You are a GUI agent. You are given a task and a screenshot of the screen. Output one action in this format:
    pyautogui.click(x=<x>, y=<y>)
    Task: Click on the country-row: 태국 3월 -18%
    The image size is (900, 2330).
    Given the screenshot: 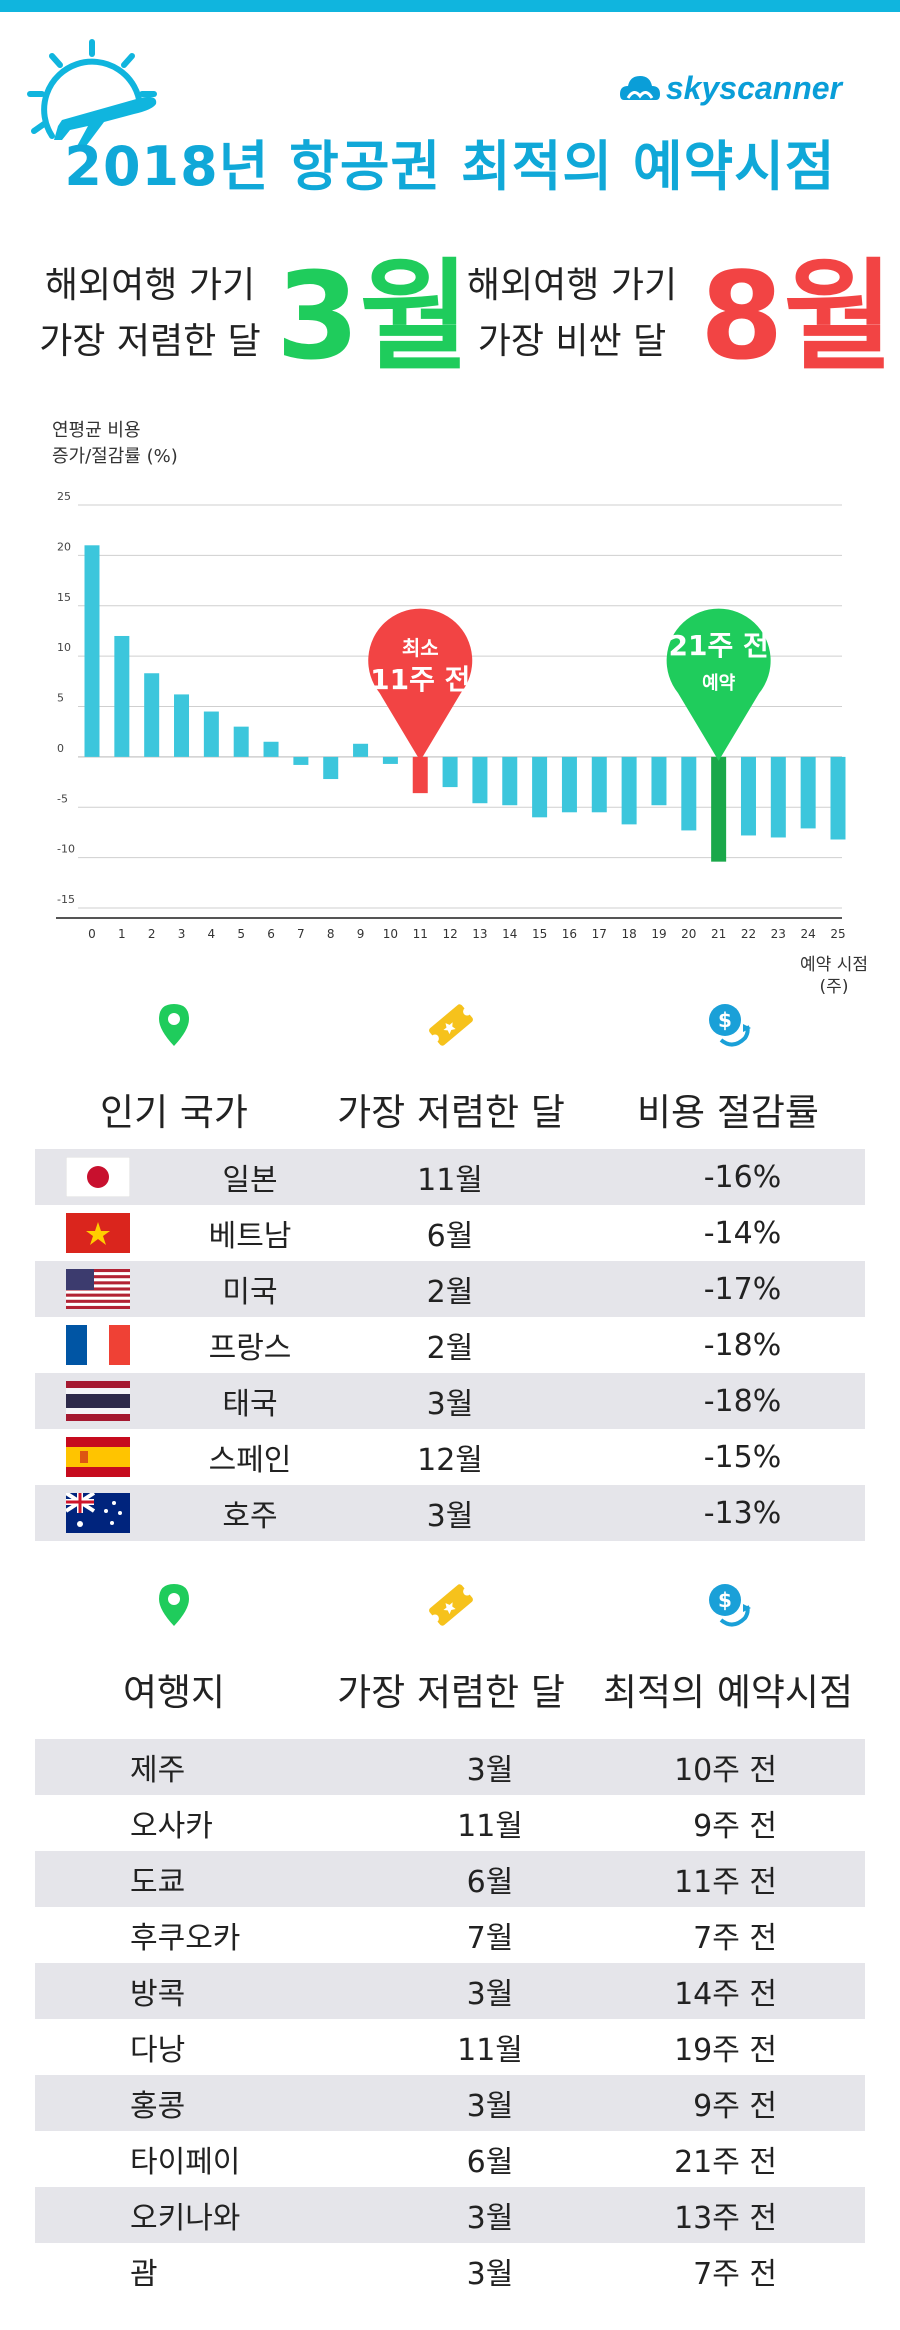 What is the action you would take?
    pyautogui.click(x=450, y=1401)
    